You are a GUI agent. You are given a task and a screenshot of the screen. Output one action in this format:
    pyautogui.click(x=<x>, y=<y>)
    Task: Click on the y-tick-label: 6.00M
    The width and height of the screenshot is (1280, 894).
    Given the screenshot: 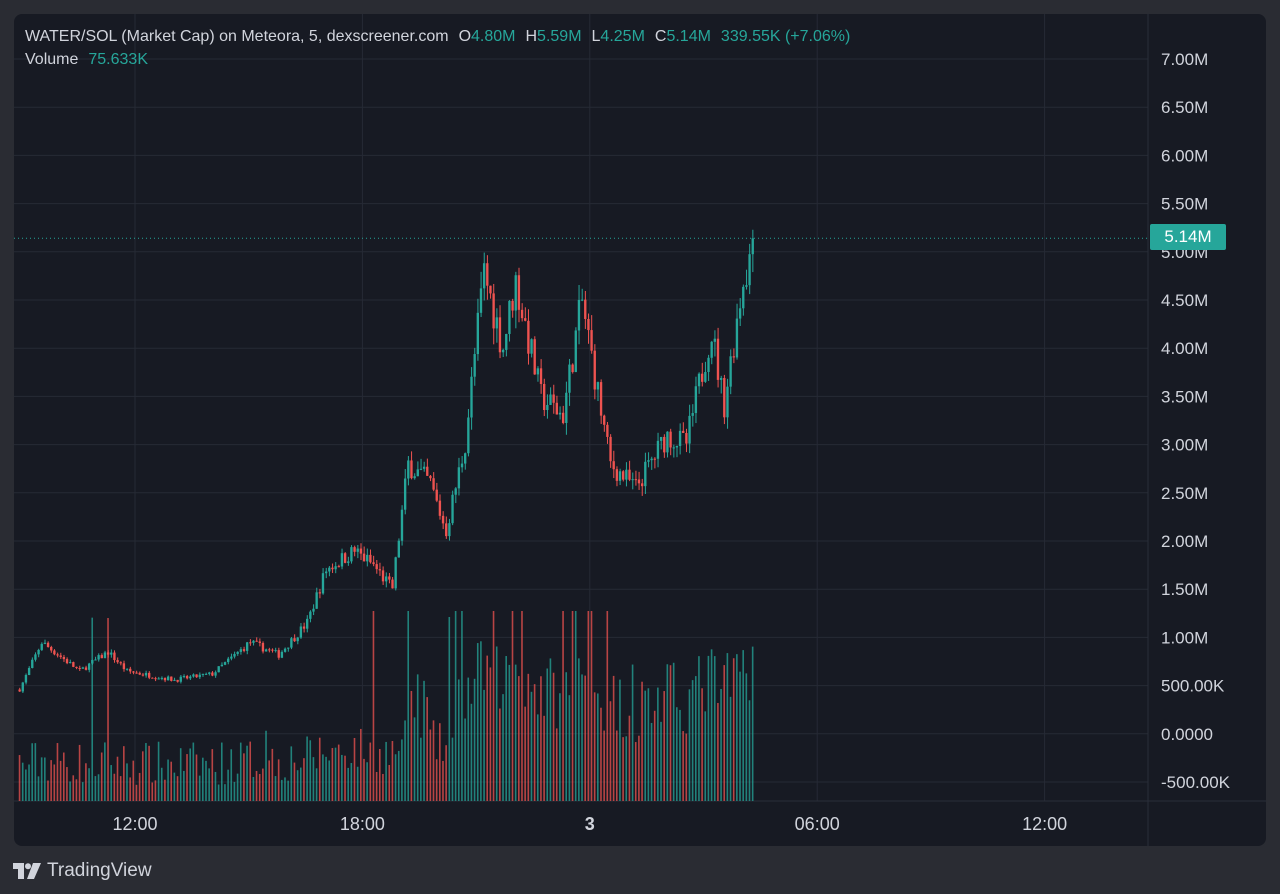 What is the action you would take?
    pyautogui.click(x=1184, y=155)
    